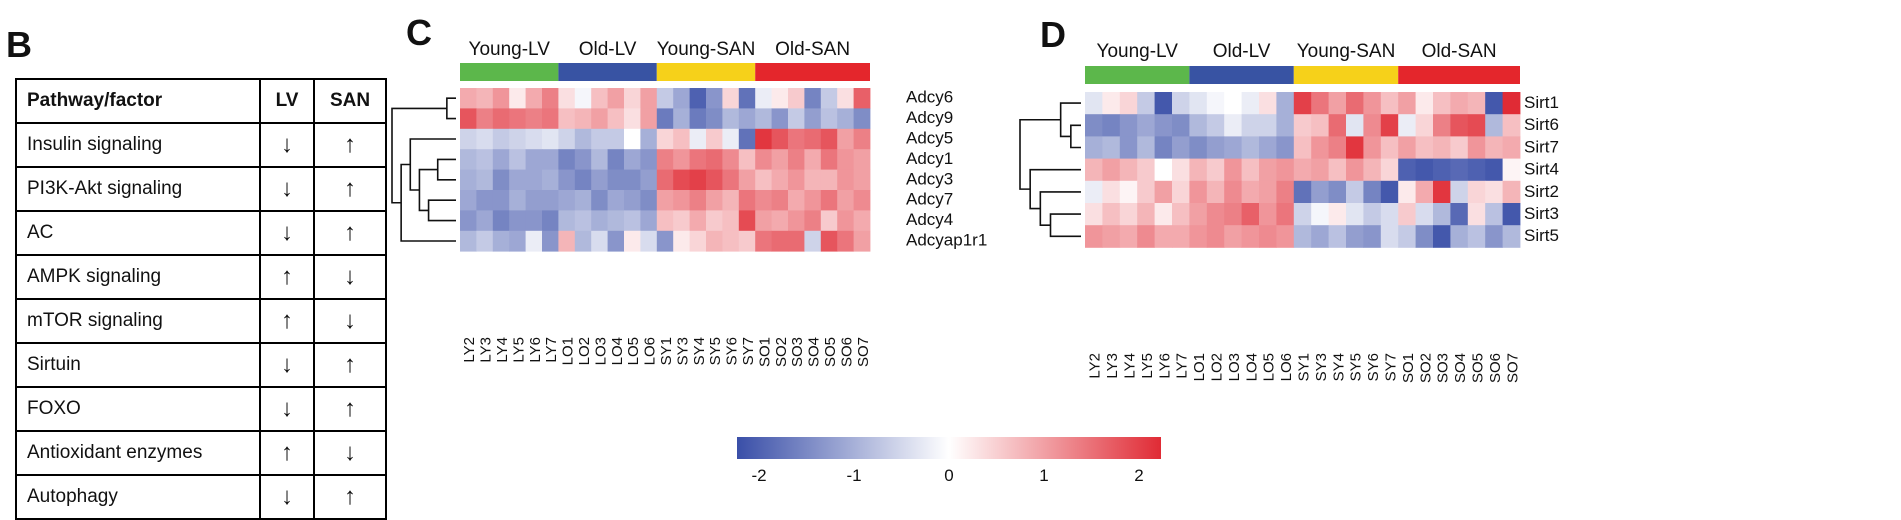 Image resolution: width=1901 pixels, height=520 pixels. Describe the element at coordinates (138, 453) in the screenshot. I see `pathway-name: Antioxidant enzymes` at that location.